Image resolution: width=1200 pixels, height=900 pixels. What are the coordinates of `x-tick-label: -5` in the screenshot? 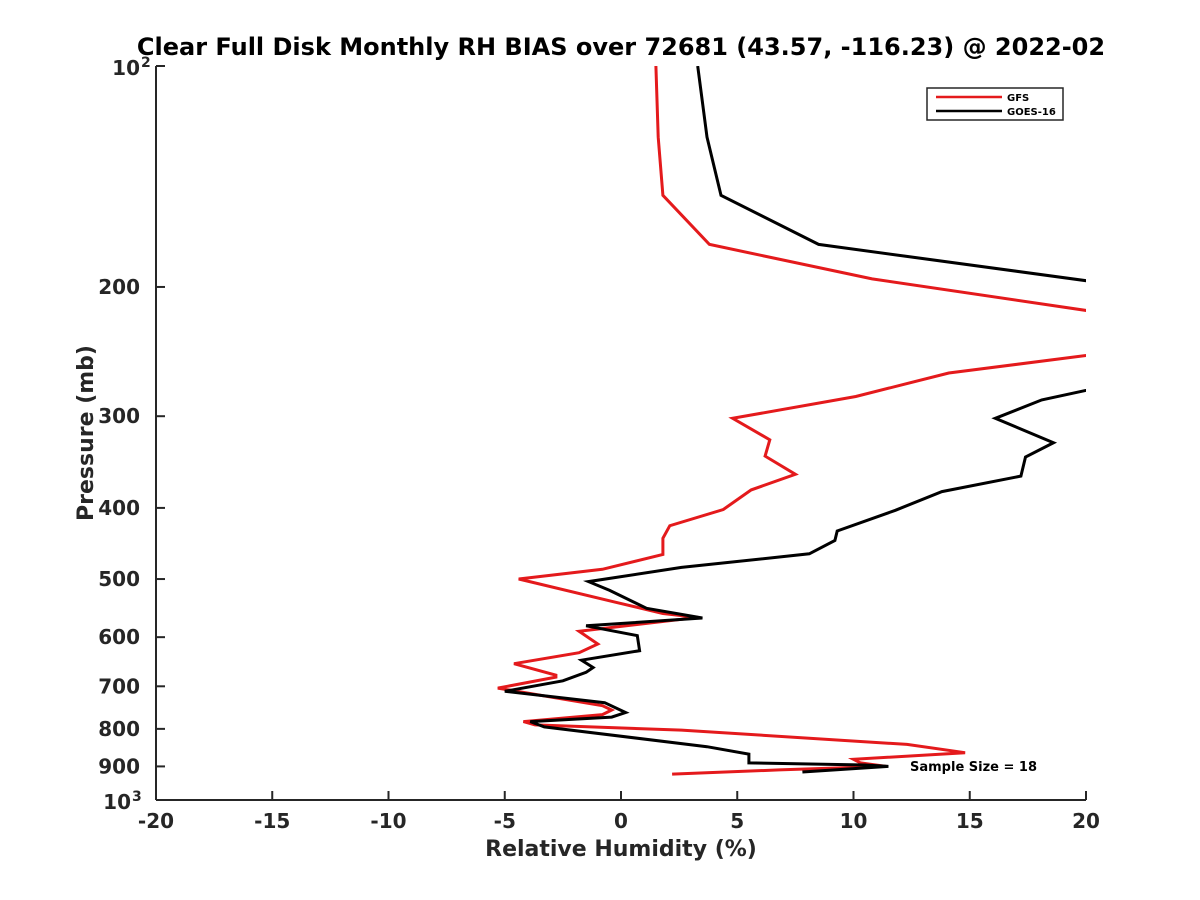 It's located at (505, 821).